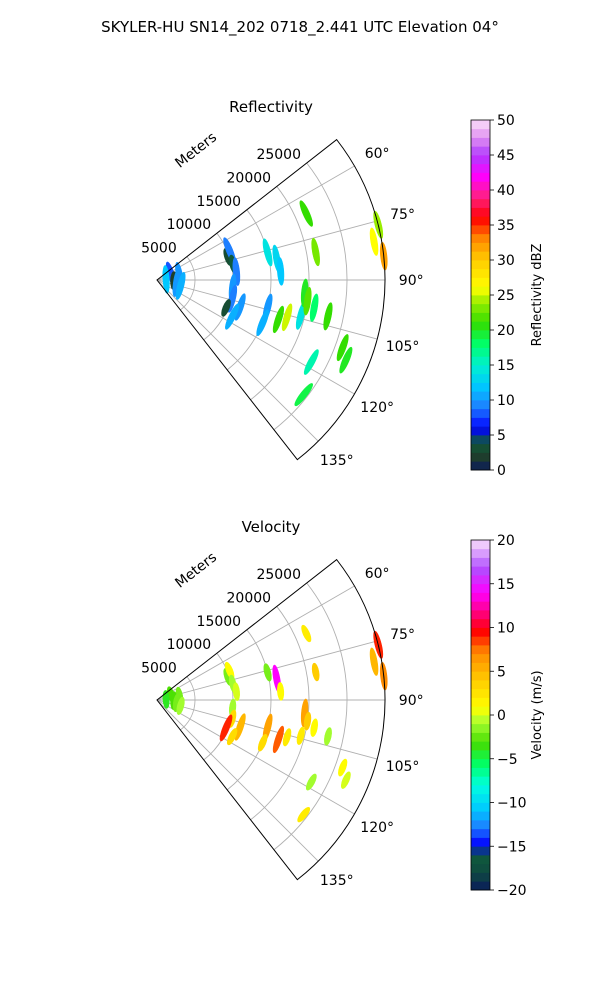 The width and height of the screenshot is (600, 1000). Describe the element at coordinates (402, 215) in the screenshot. I see `azimuth-tick-label: 75°` at that location.